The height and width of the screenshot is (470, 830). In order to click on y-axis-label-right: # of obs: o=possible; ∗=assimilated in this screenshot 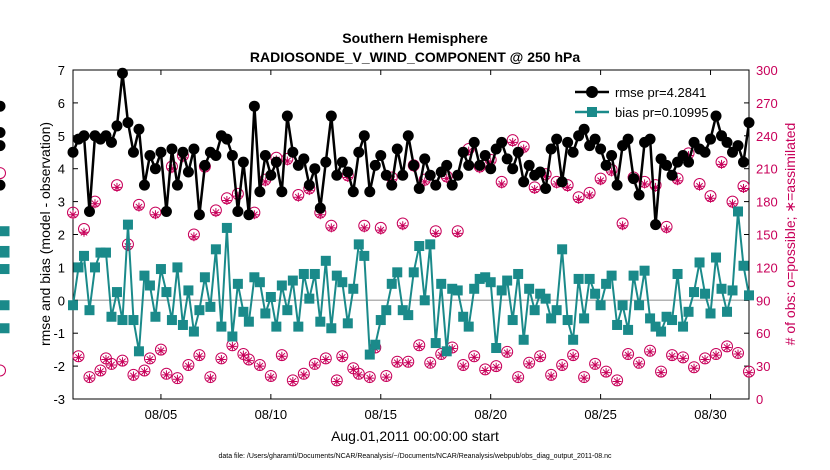, I will do `click(790, 234)`.